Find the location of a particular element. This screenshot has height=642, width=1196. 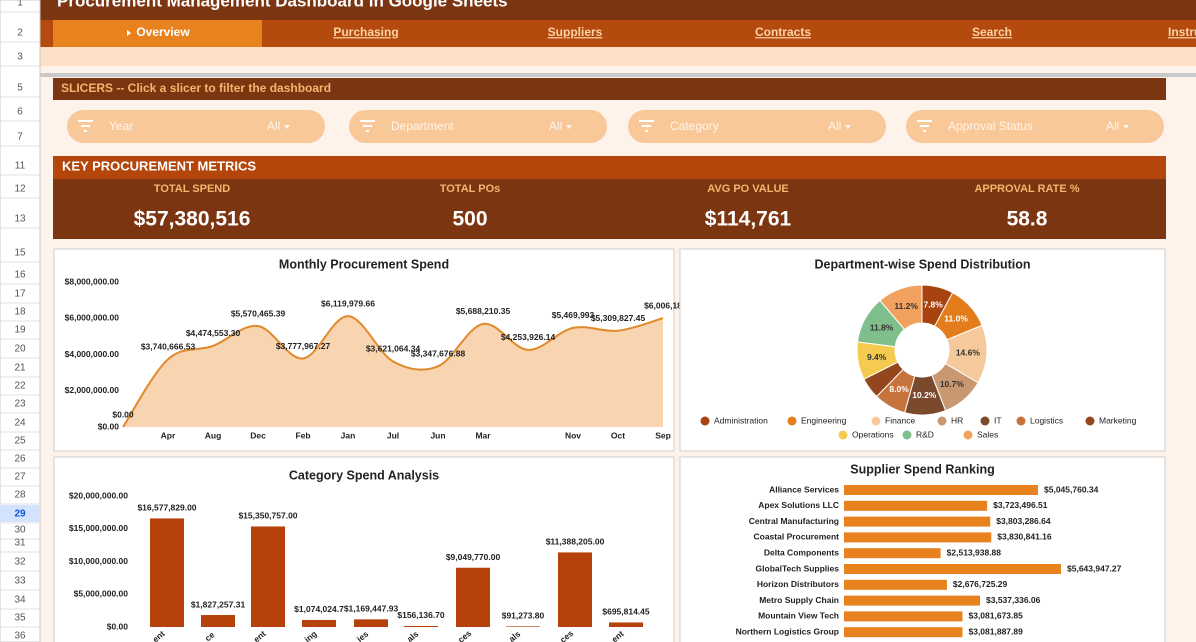

slicer: Year All is located at coordinates (196, 126).